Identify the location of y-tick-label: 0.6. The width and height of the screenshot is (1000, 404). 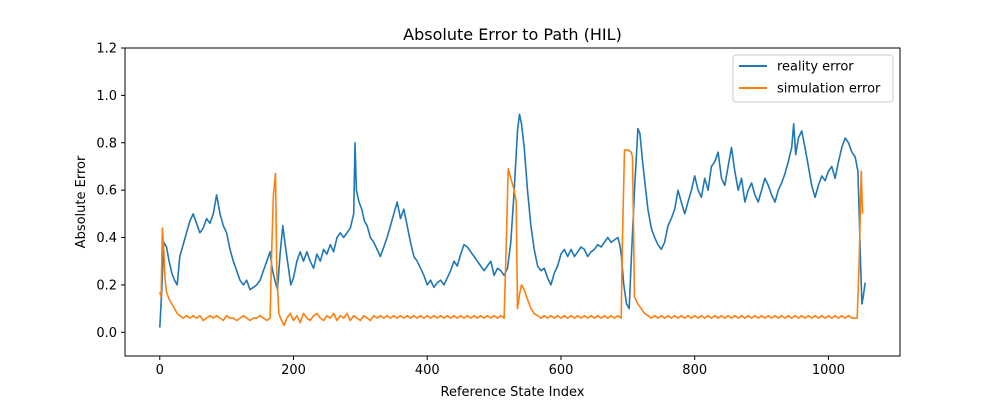
(106, 191).